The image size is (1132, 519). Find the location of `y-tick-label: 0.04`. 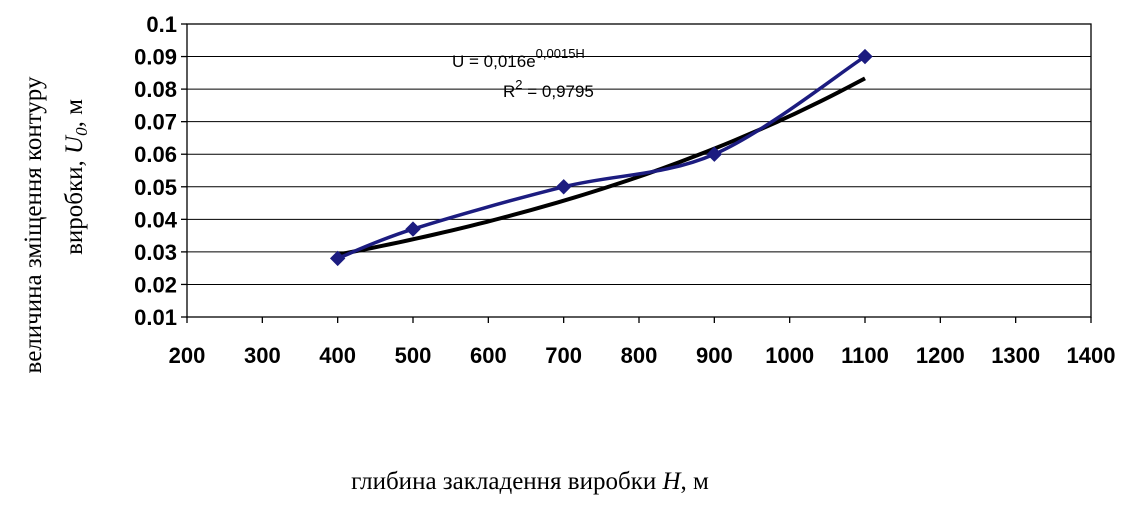

y-tick-label: 0.04 is located at coordinates (156, 219).